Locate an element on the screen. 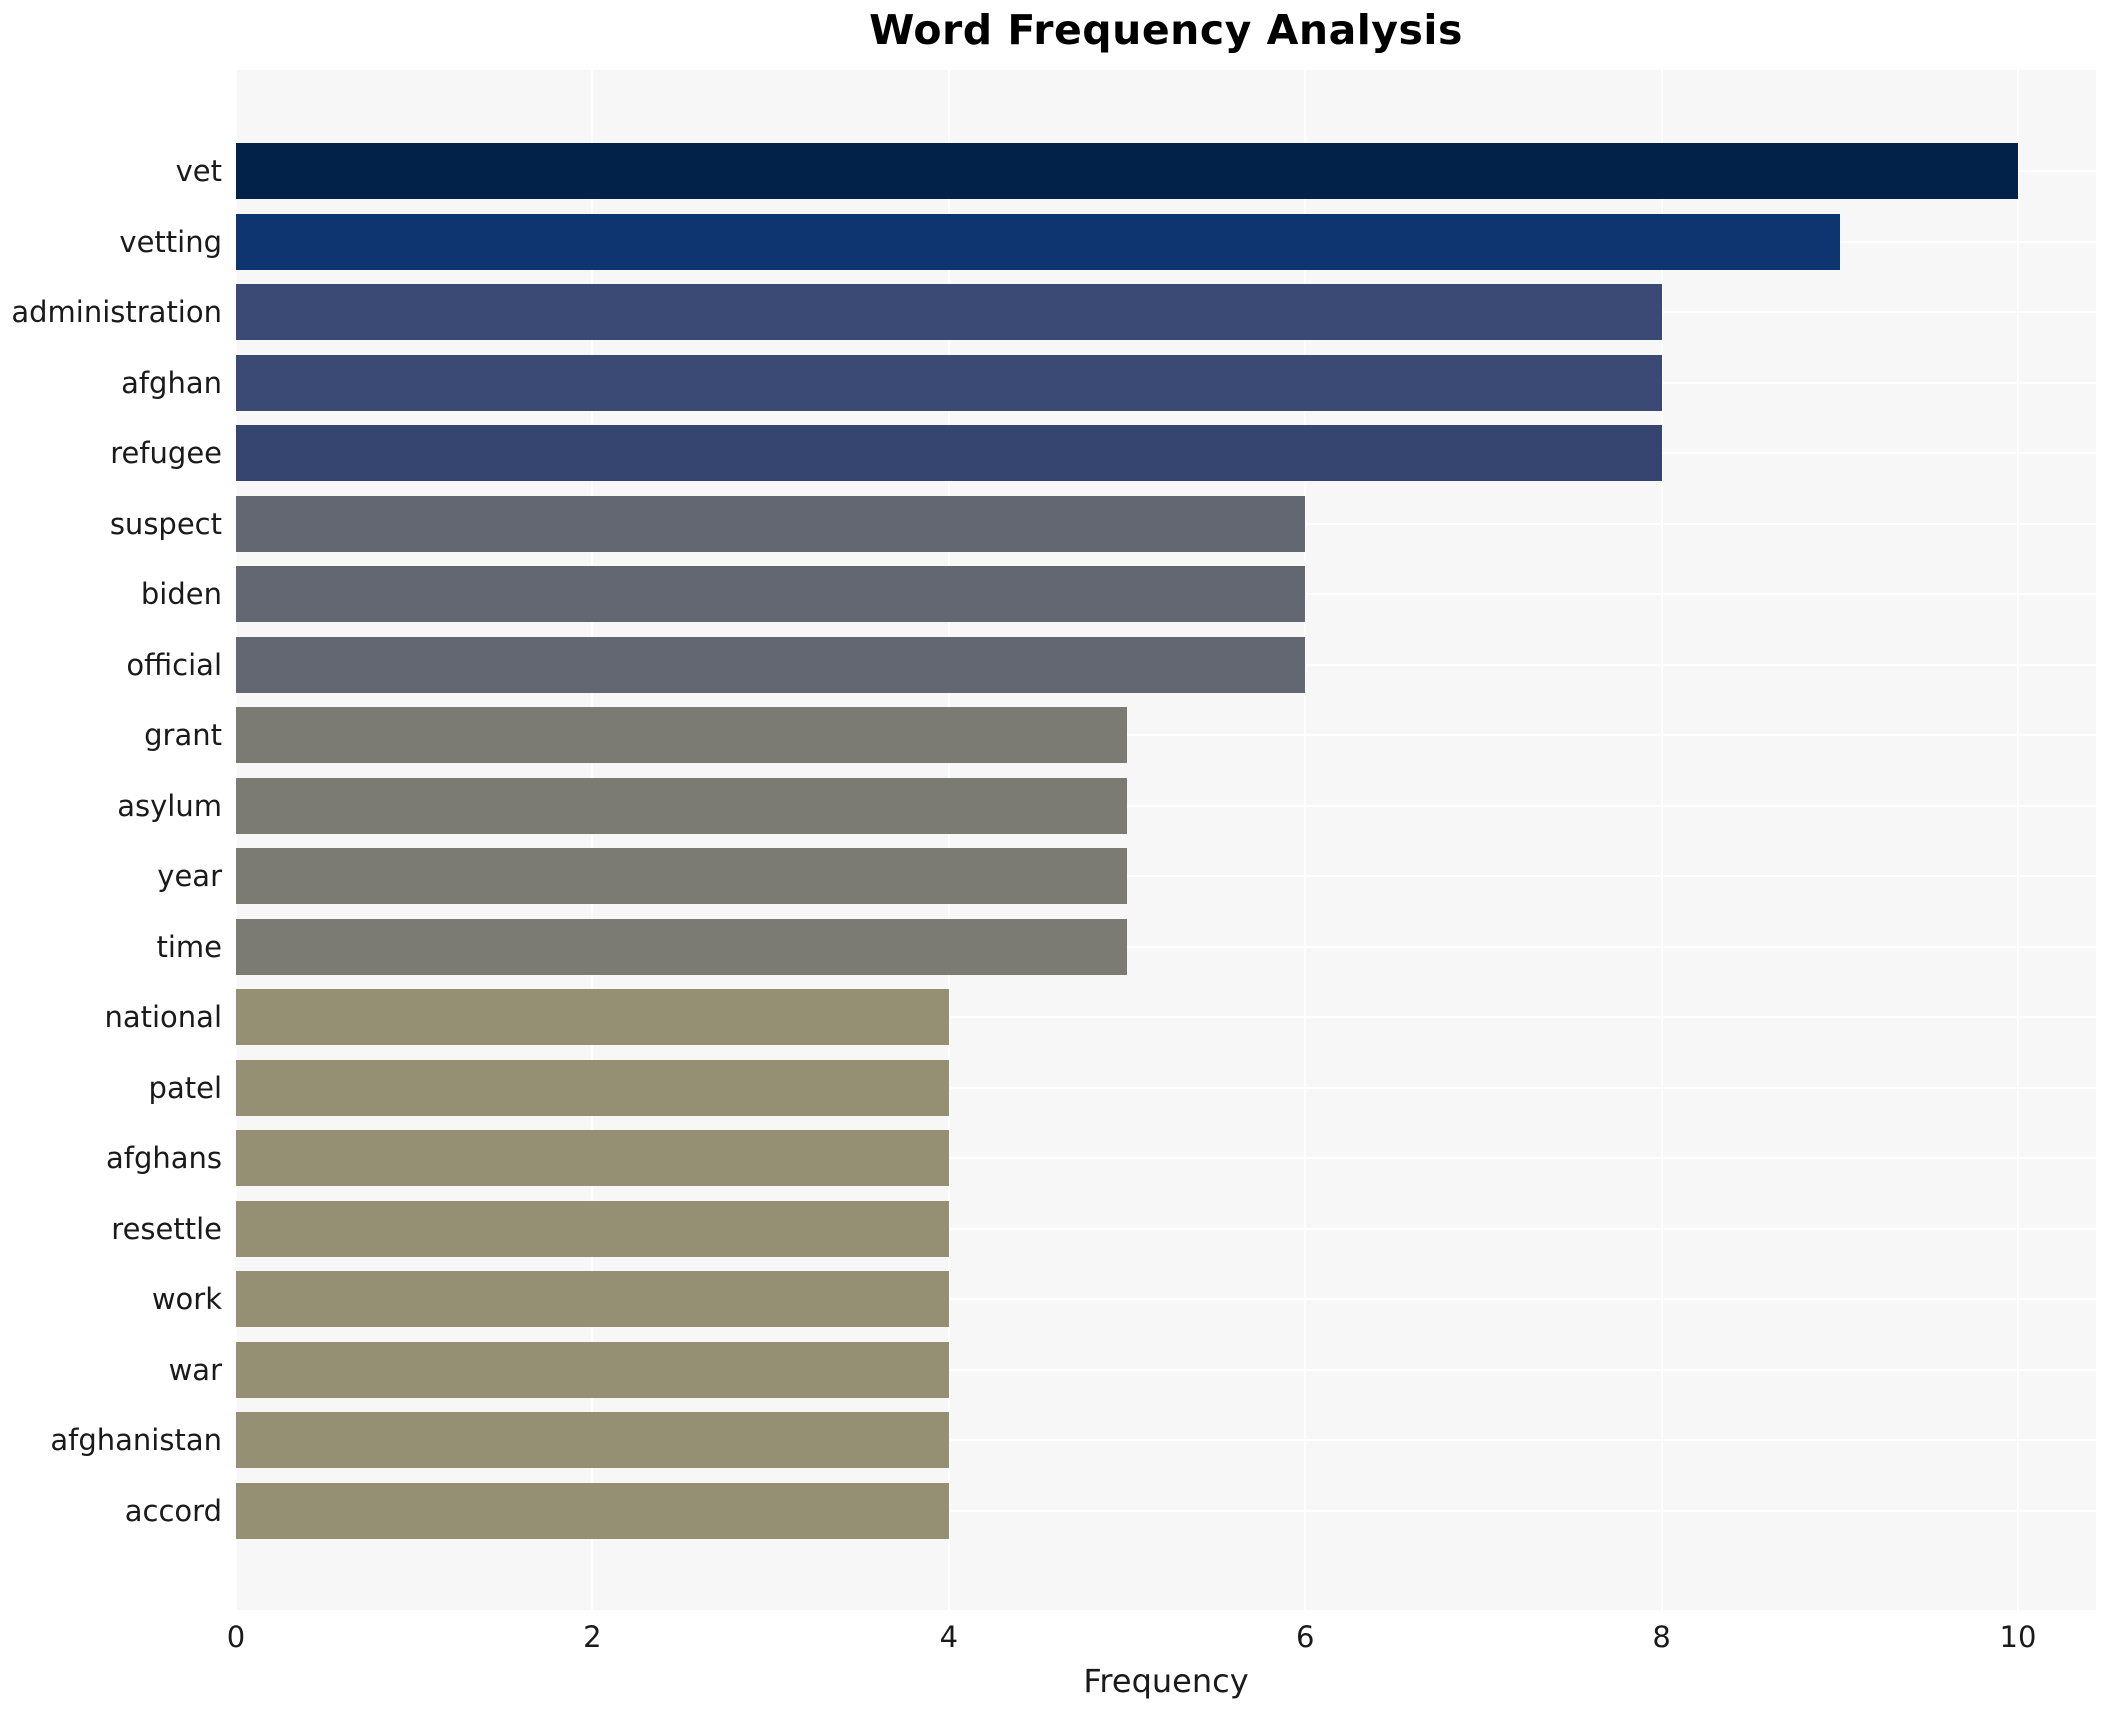 Image resolution: width=2117 pixels, height=1710 pixels. bar-asylum is located at coordinates (681, 805).